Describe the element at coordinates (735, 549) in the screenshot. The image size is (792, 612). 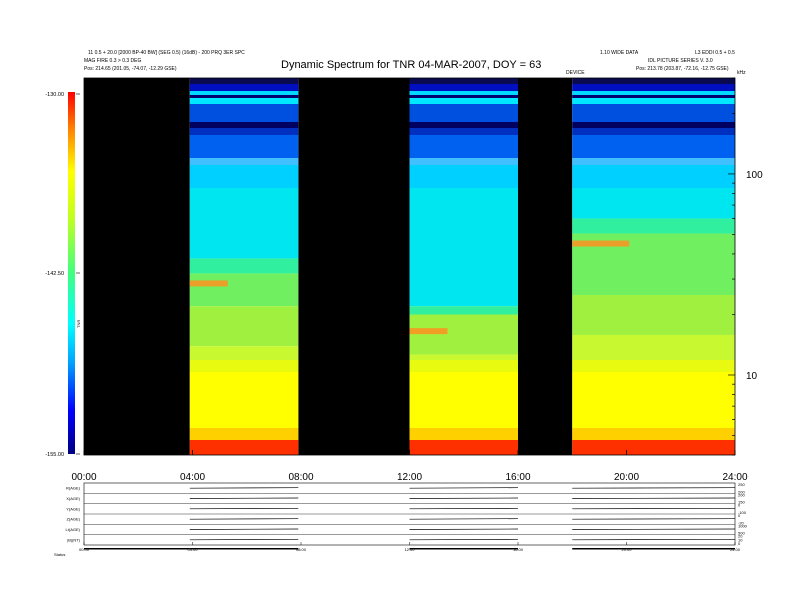
I see `ephemeris-time-label: 24:00` at that location.